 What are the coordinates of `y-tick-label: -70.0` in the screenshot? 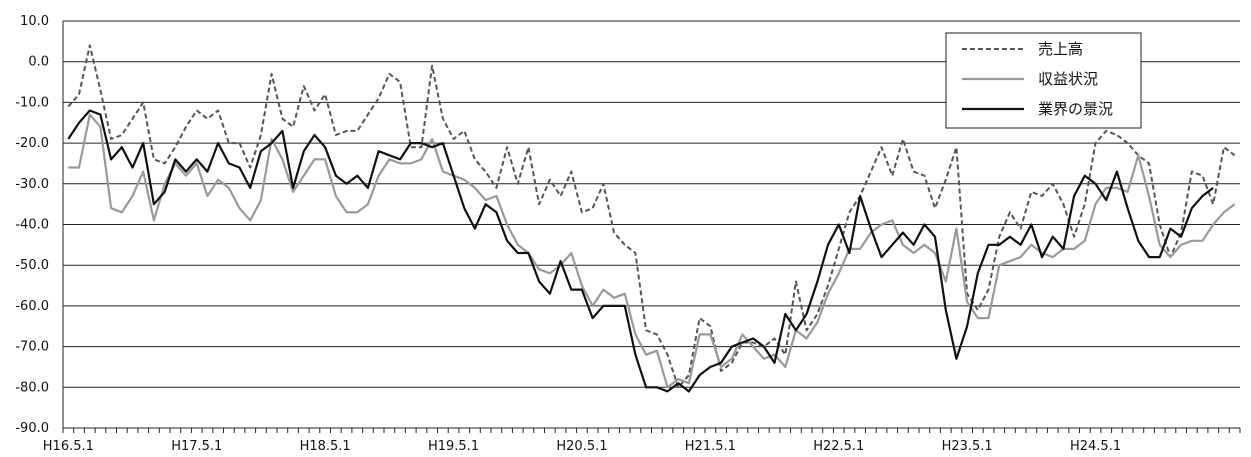 It's located at (32, 347).